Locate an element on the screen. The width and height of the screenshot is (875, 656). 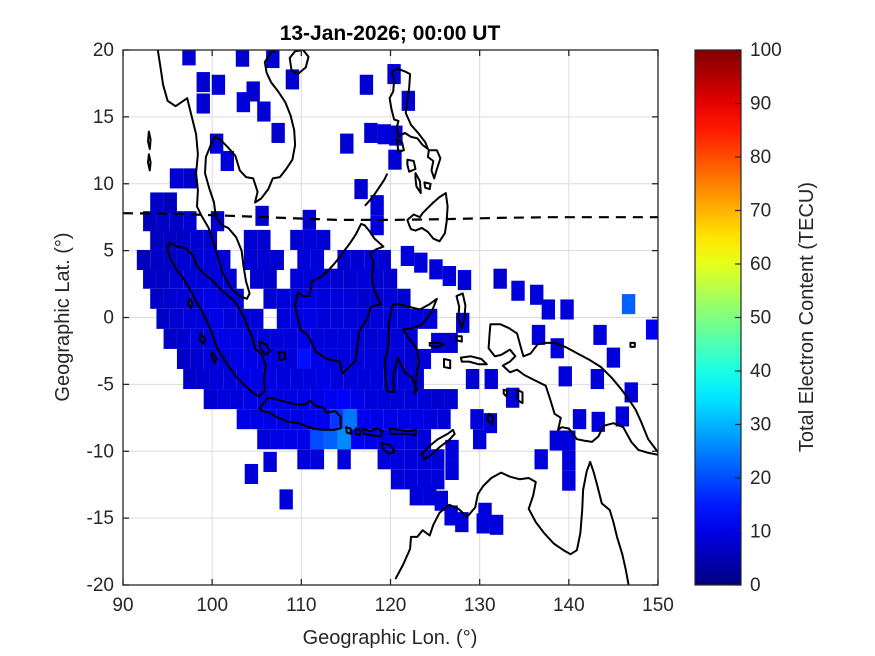
y-tick-label: -10 is located at coordinates (100, 451).